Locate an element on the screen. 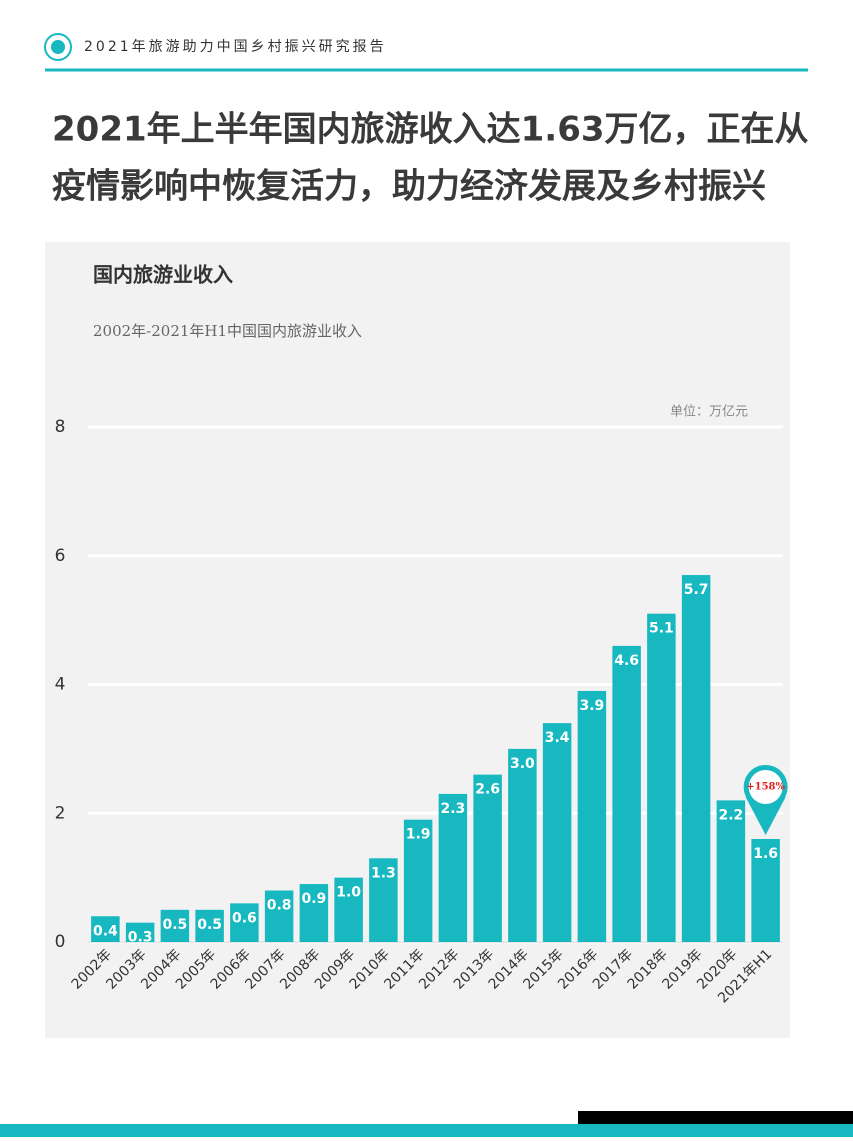  value-label: 2.6 is located at coordinates (487, 790).